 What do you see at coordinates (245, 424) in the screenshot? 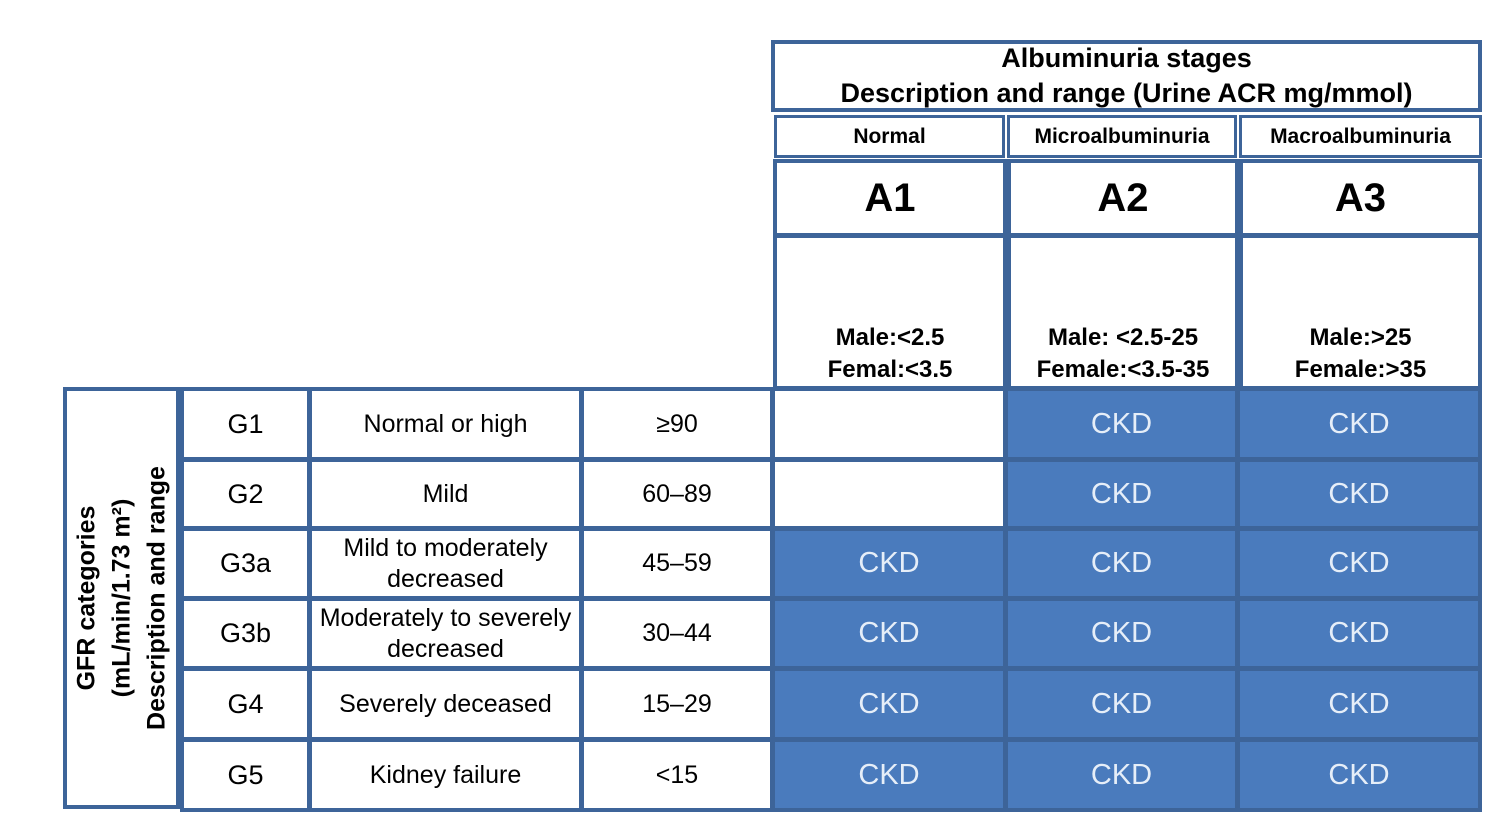
I see `gfr-category: G1` at bounding box center [245, 424].